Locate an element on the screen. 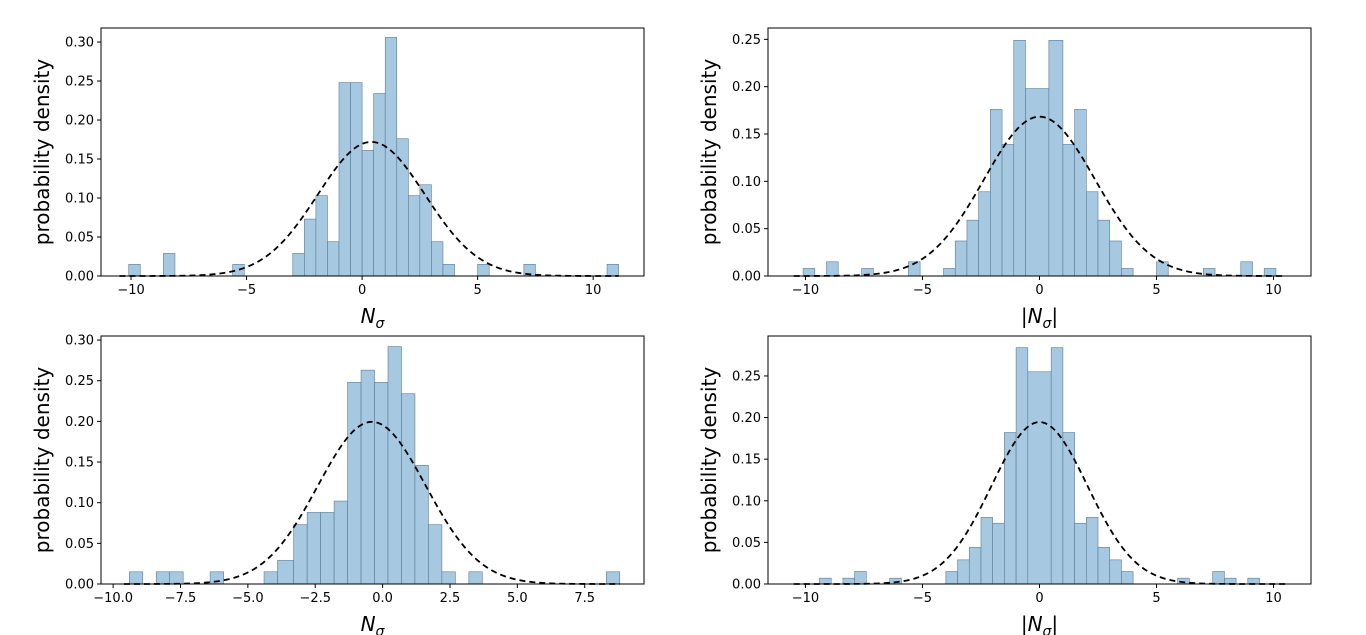 The height and width of the screenshot is (635, 1366). x-tick-label: −5.0 is located at coordinates (248, 598).